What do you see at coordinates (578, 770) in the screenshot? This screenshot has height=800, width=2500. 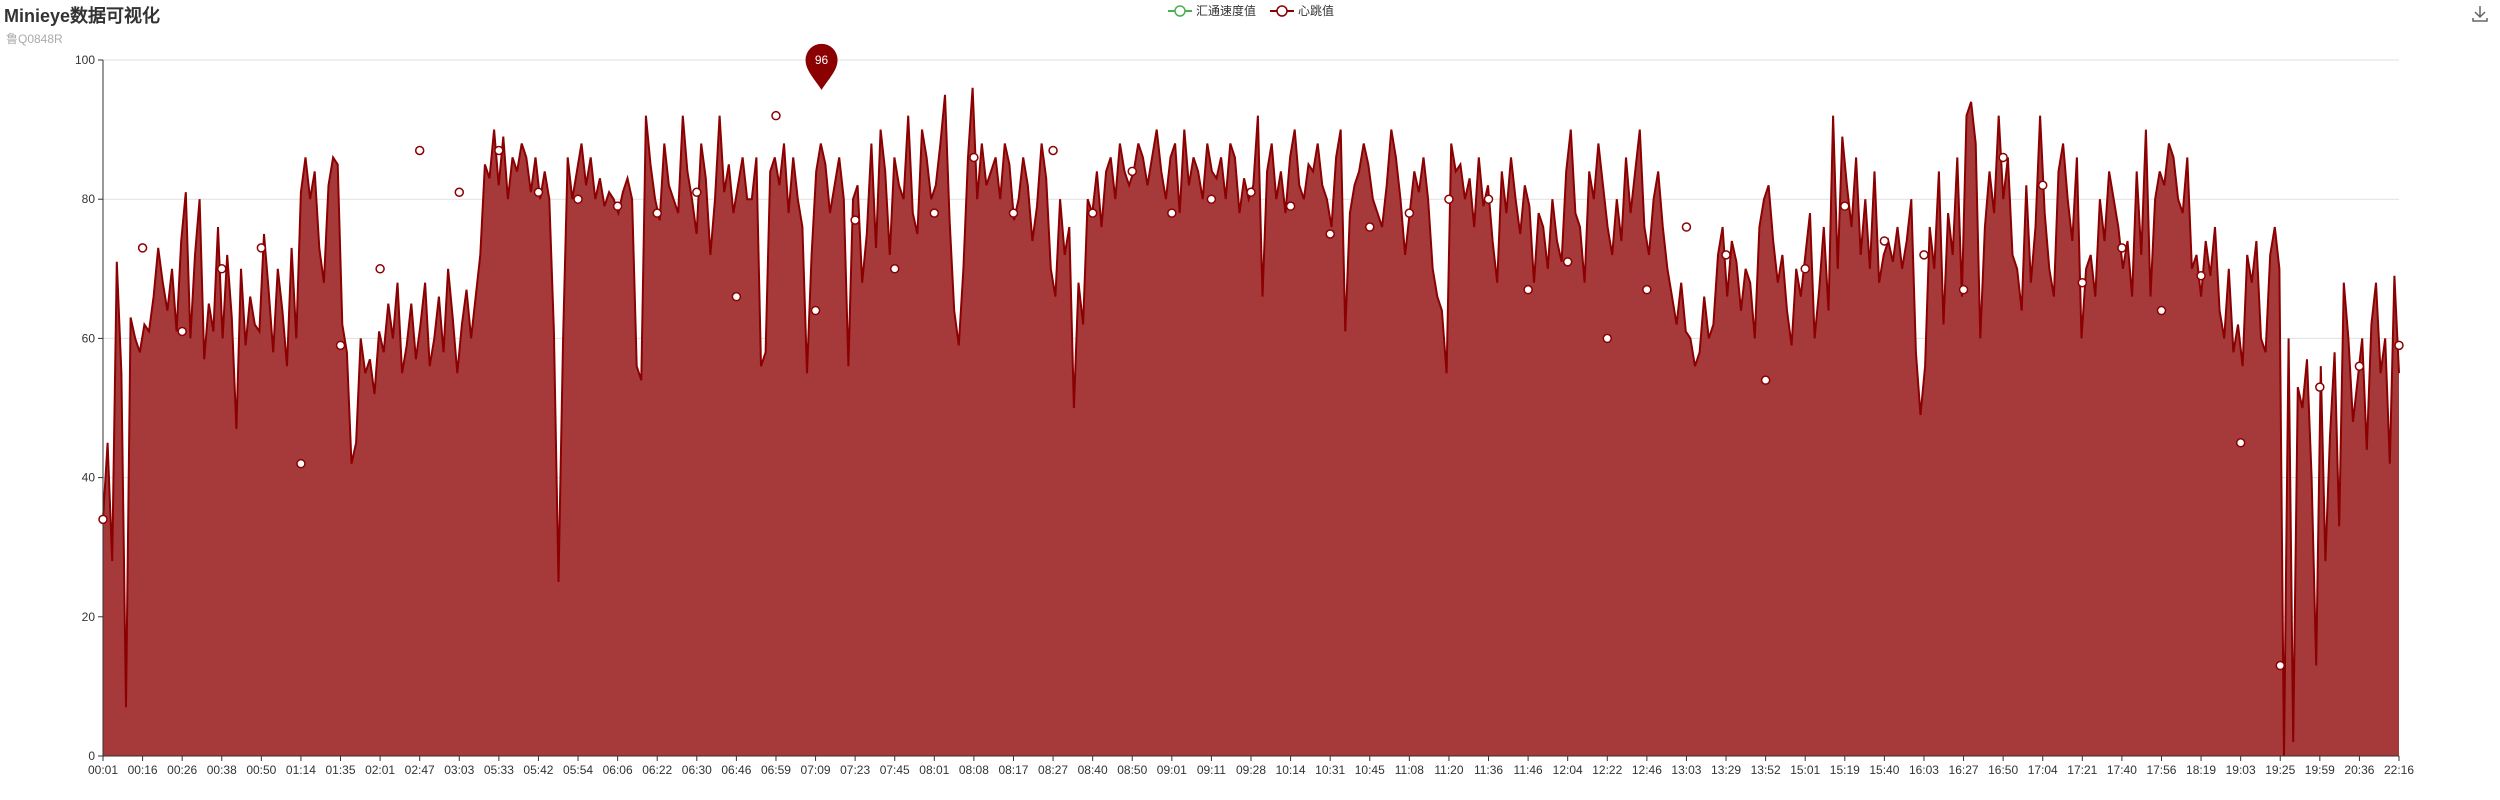 I see `x-tick-label-12: 05:54` at bounding box center [578, 770].